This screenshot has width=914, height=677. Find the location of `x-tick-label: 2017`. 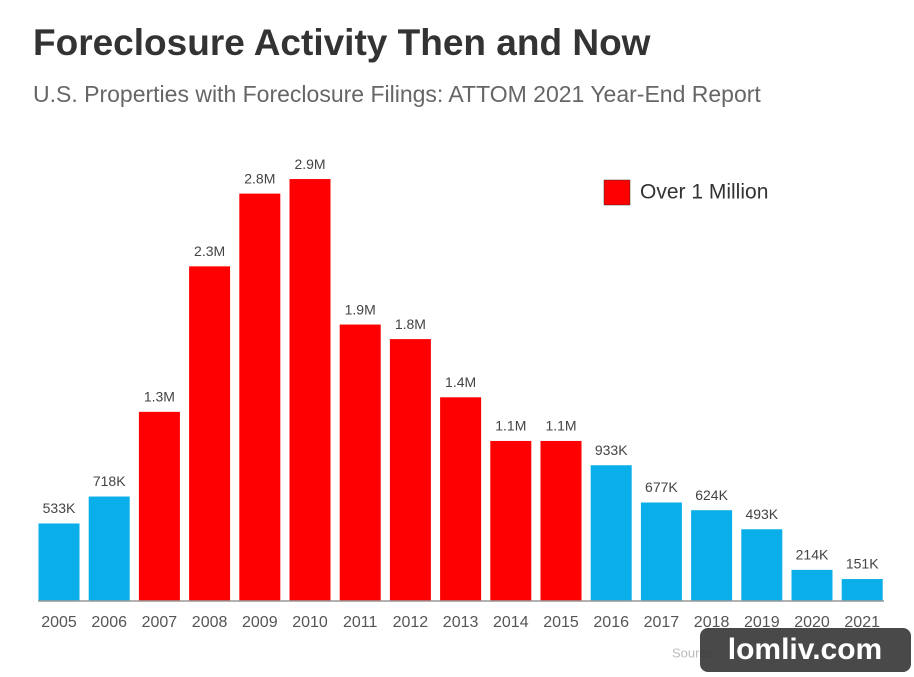

x-tick-label: 2017 is located at coordinates (662, 622).